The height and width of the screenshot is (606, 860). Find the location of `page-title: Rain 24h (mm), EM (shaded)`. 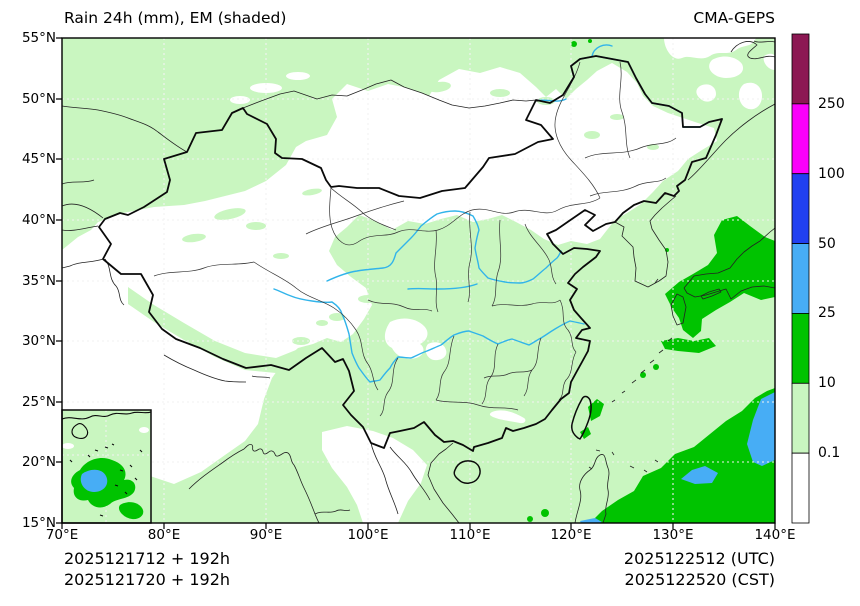

page-title: Rain 24h (mm), EM (shaded) is located at coordinates (175, 18).